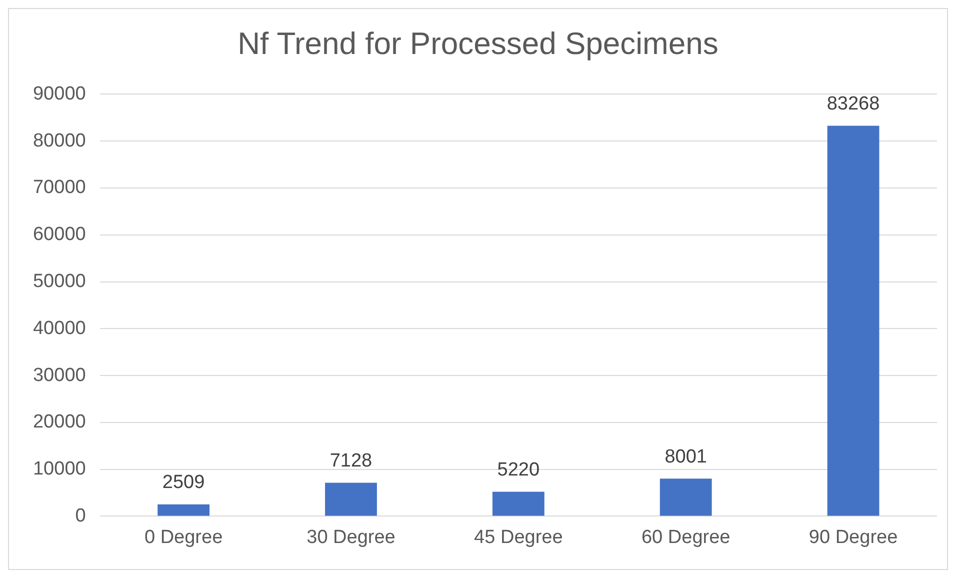 The height and width of the screenshot is (578, 956). I want to click on y-tick-label: 50000, so click(59, 281).